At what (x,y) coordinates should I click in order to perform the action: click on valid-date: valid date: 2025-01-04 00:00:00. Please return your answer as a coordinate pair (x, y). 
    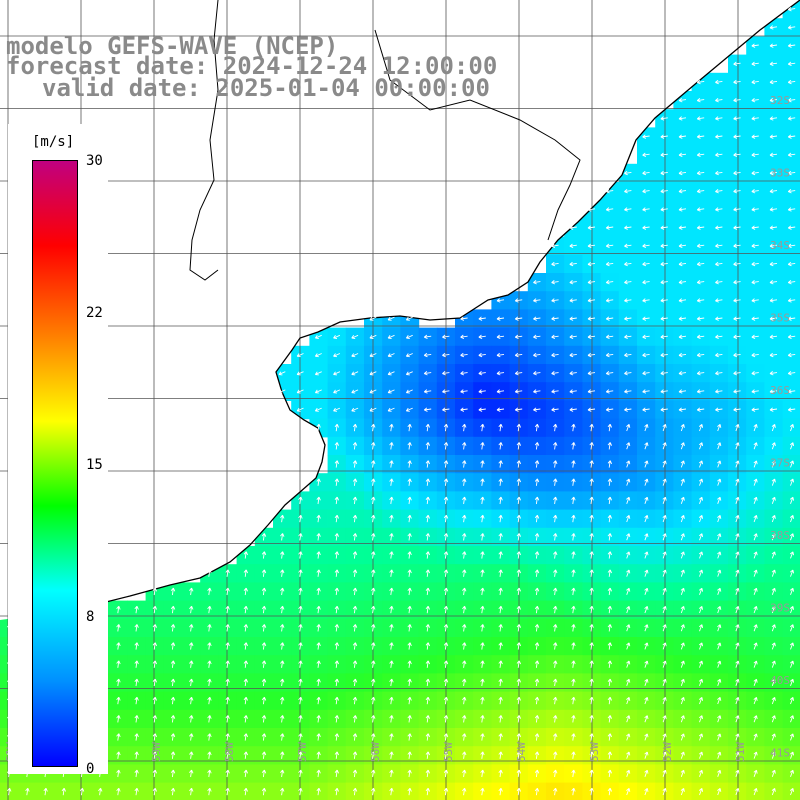
    Looking at the image, I should click on (266, 88).